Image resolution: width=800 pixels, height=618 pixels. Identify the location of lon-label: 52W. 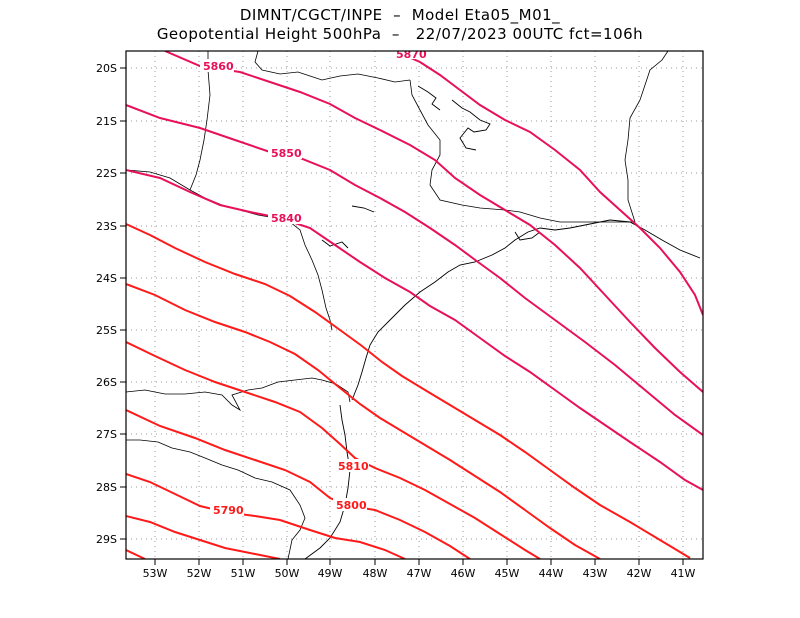
(199, 573).